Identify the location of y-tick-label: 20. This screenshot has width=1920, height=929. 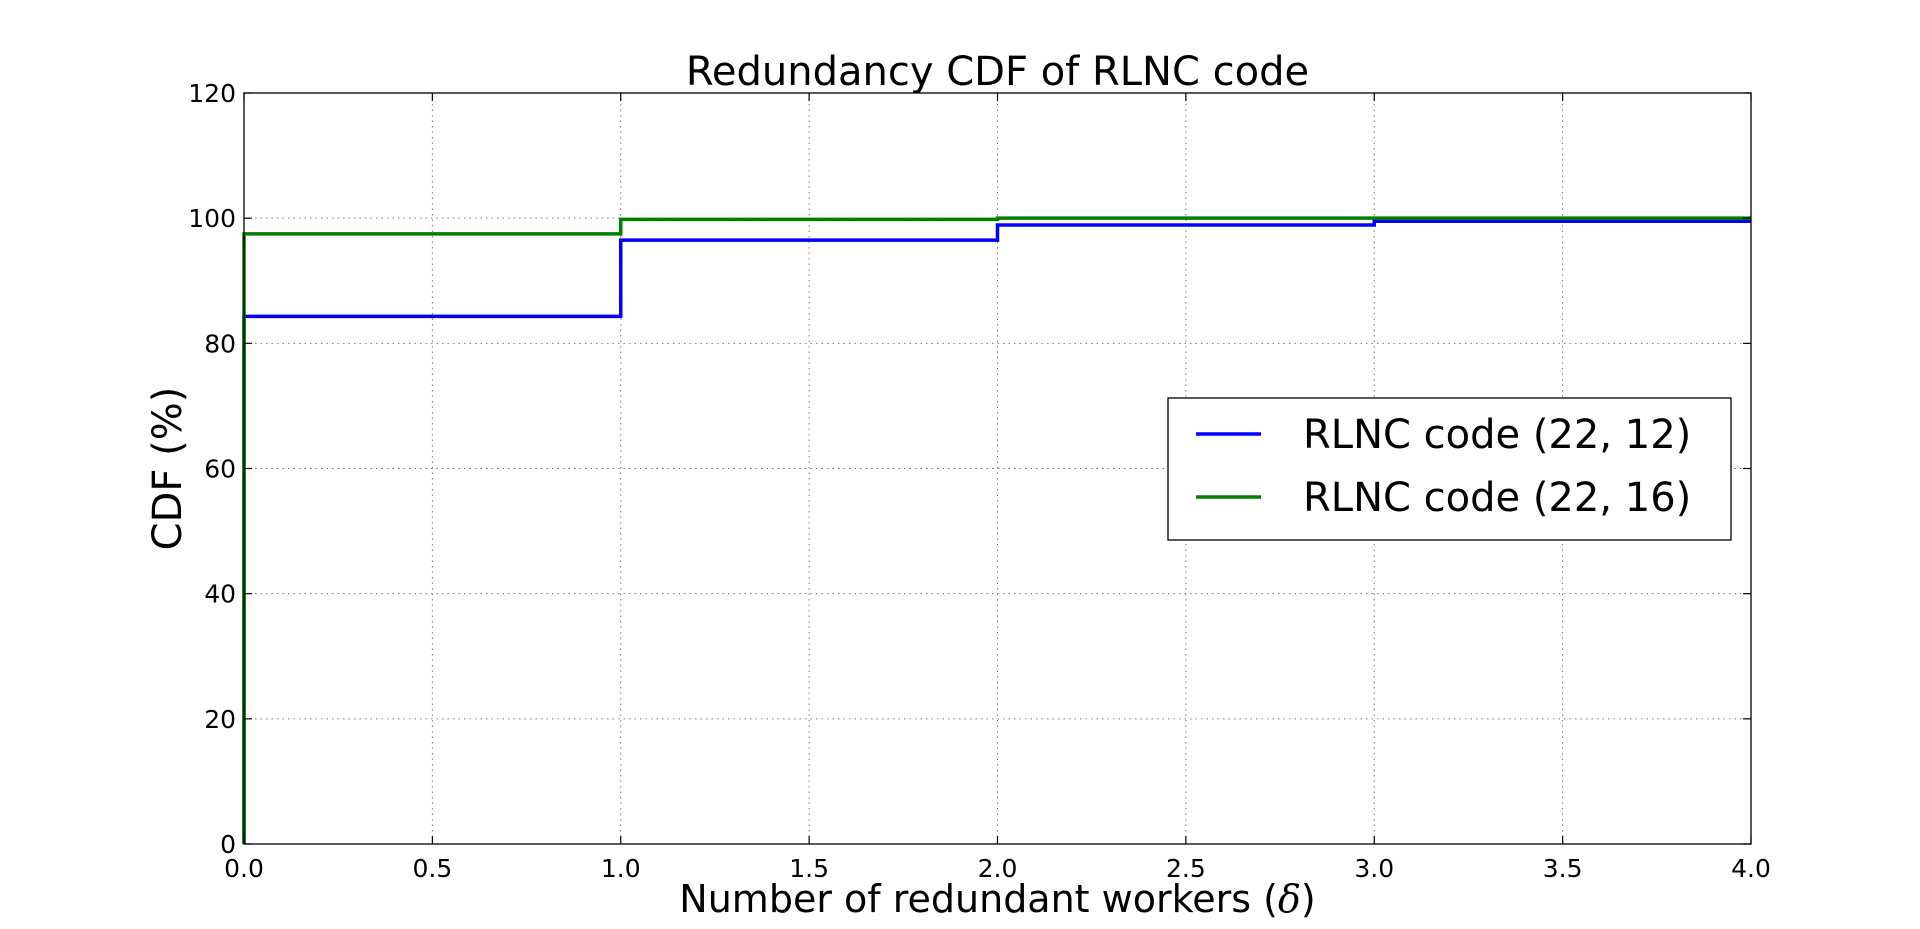
(220, 719).